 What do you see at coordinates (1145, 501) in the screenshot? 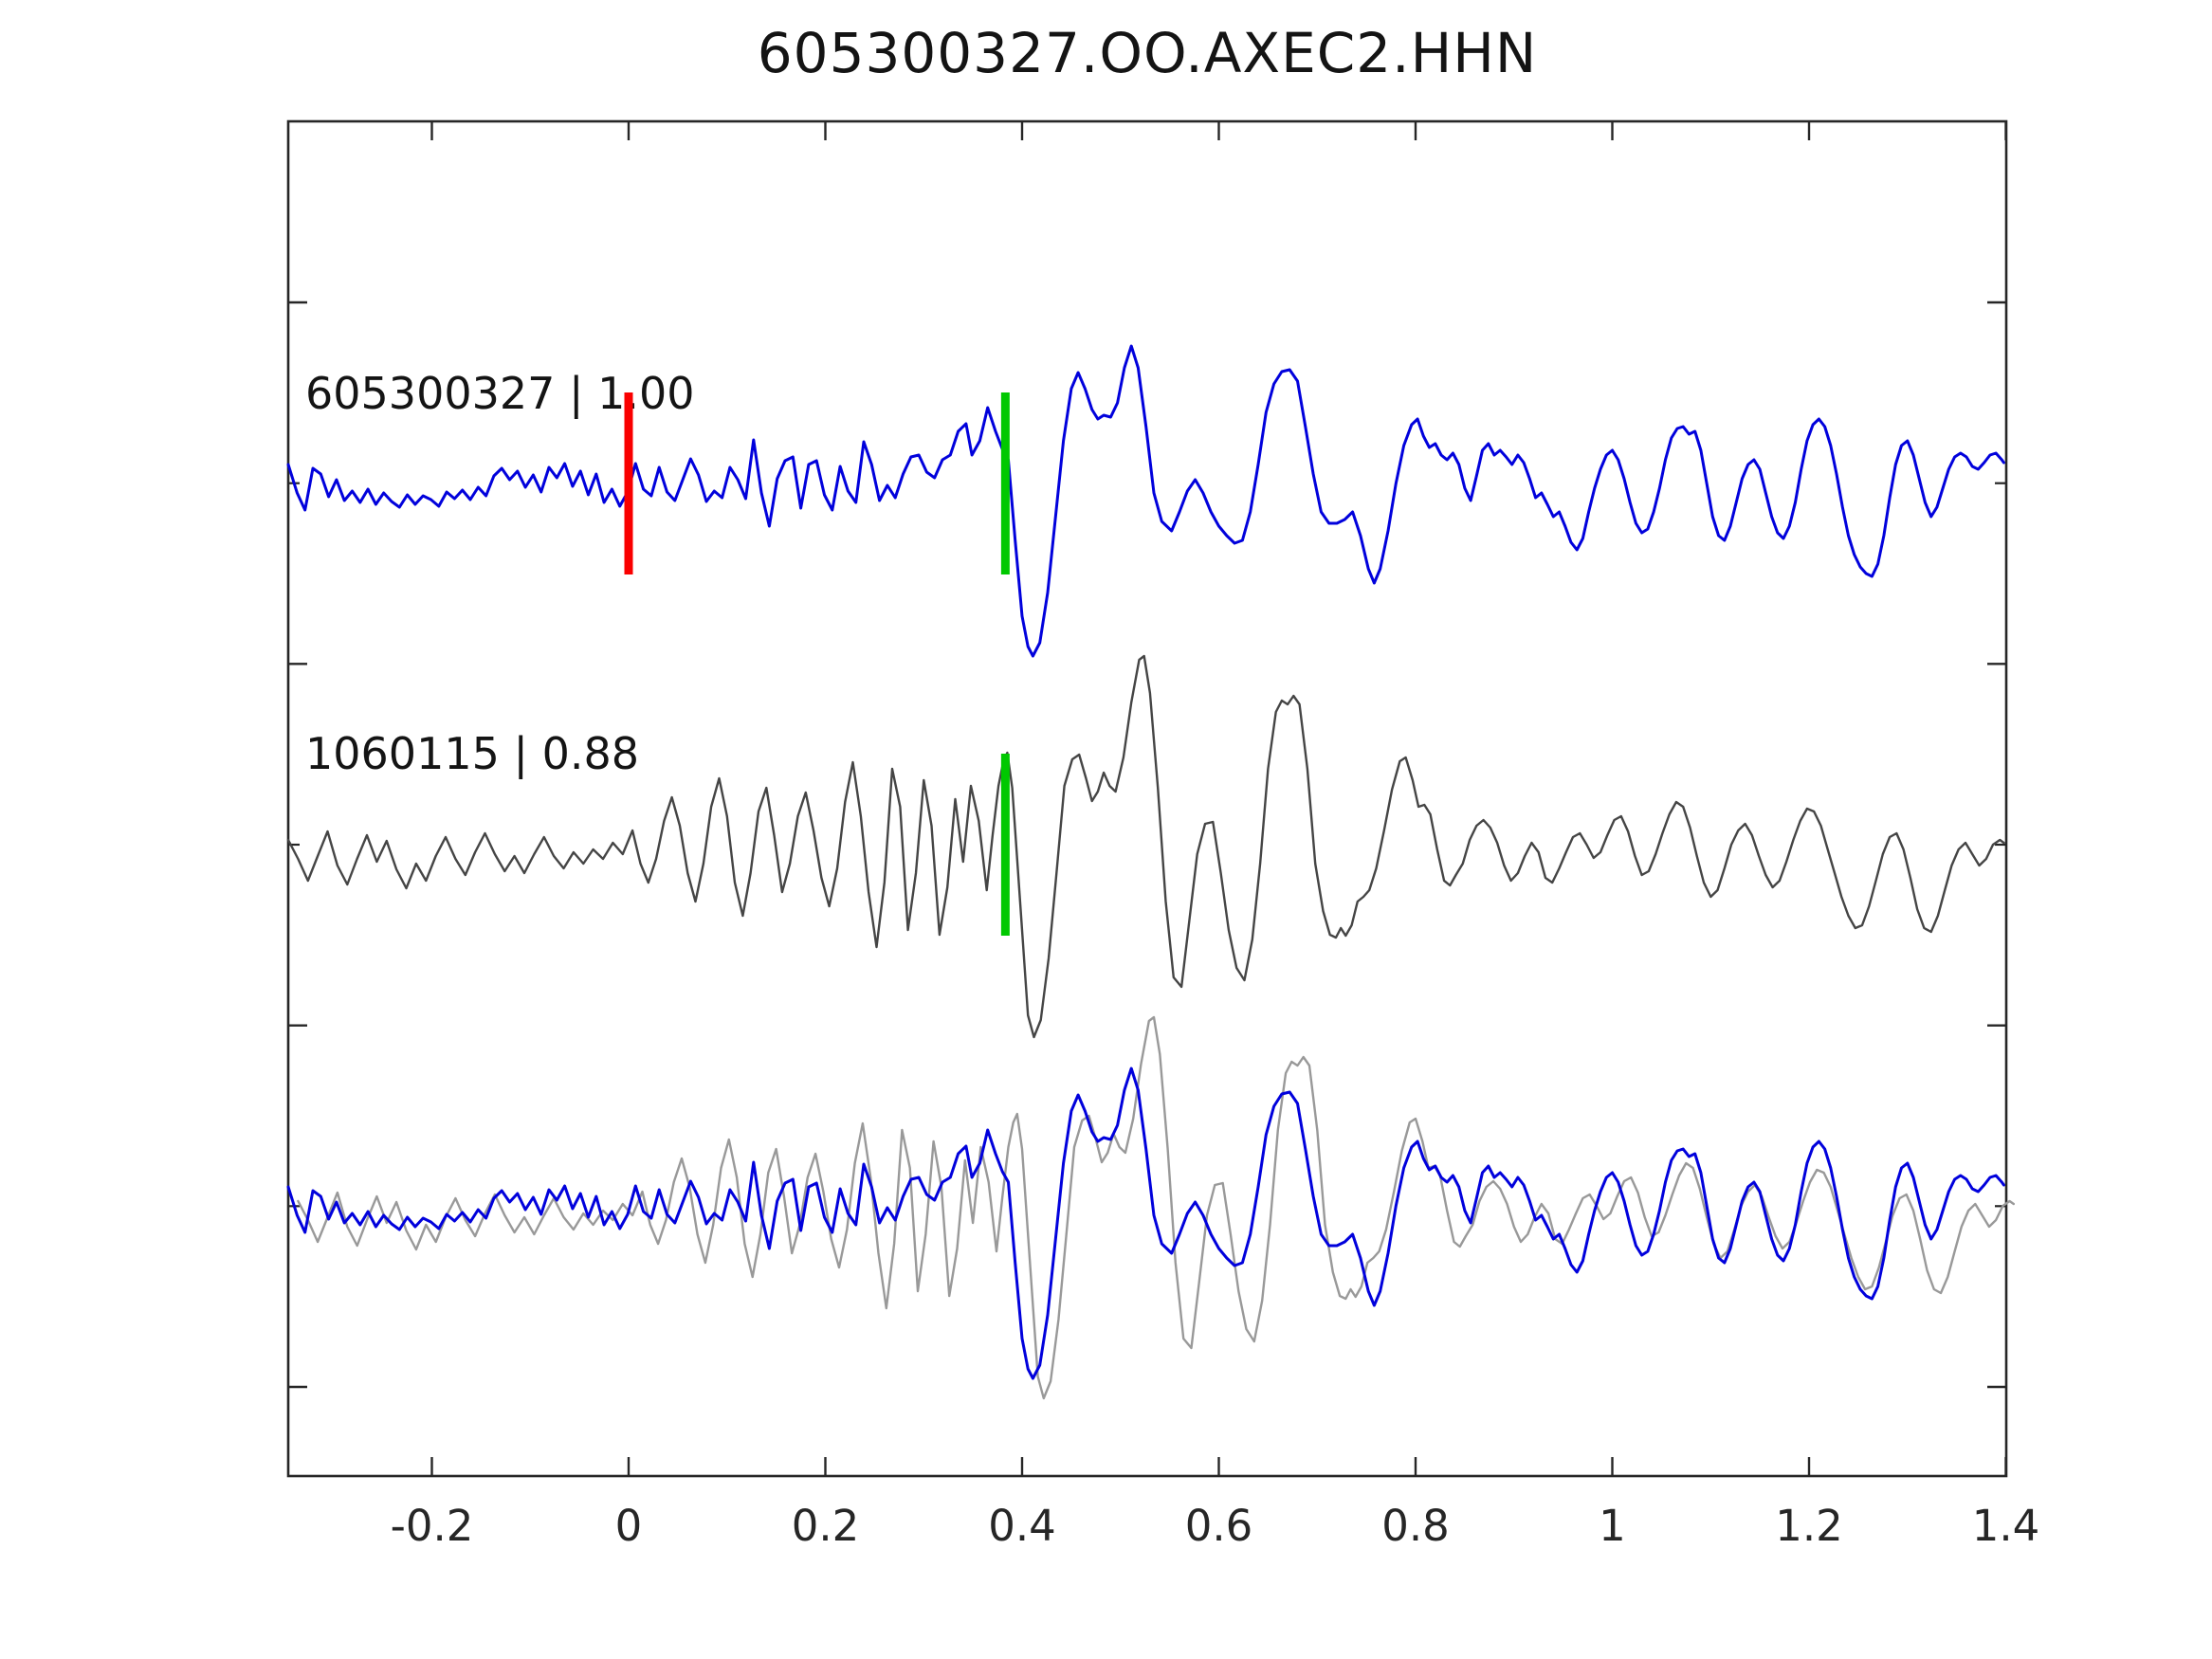
I see `waveform-trace-template` at bounding box center [1145, 501].